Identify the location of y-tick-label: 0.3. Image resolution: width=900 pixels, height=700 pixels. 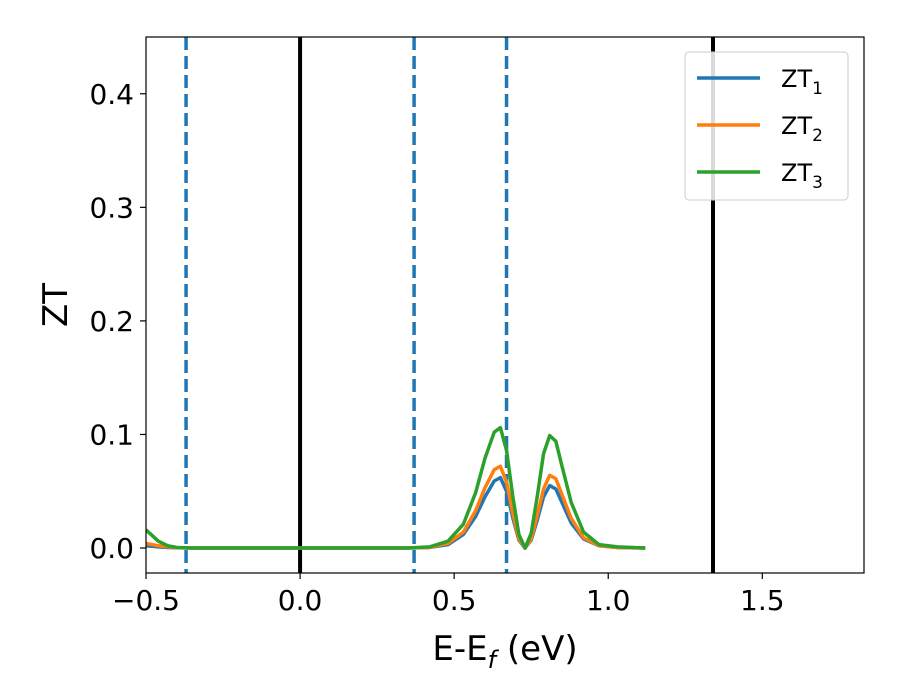
(111, 207).